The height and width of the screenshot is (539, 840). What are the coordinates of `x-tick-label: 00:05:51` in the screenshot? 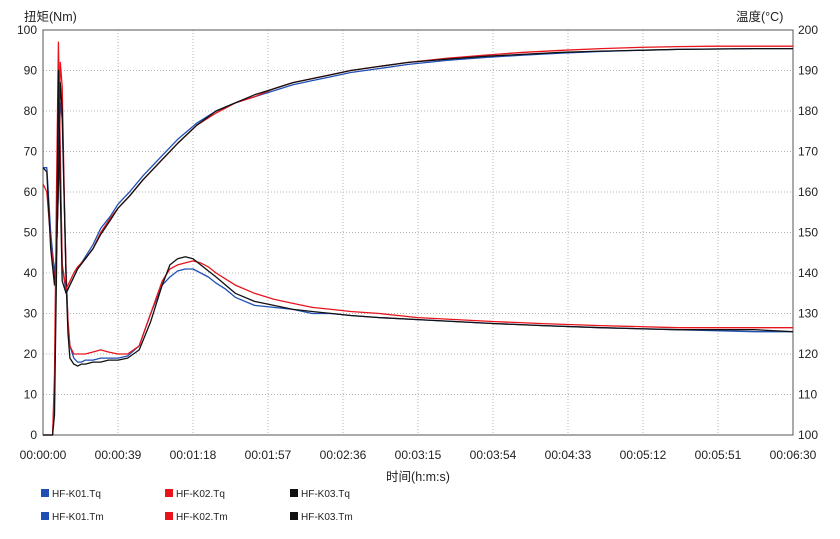 It's located at (718, 455).